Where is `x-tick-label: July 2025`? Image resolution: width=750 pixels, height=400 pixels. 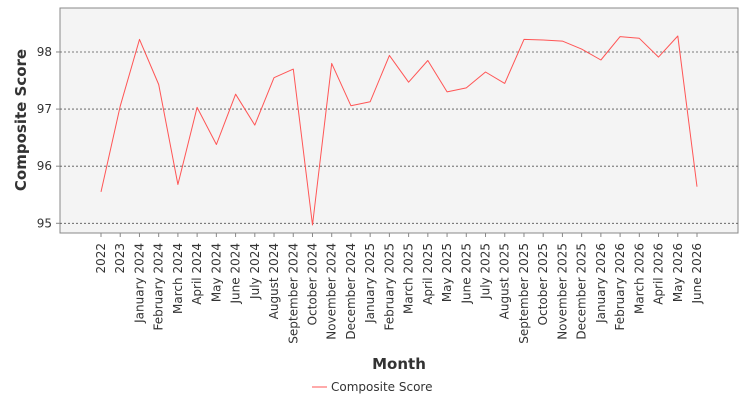 x-tick-label: July 2025 is located at coordinates (486, 271).